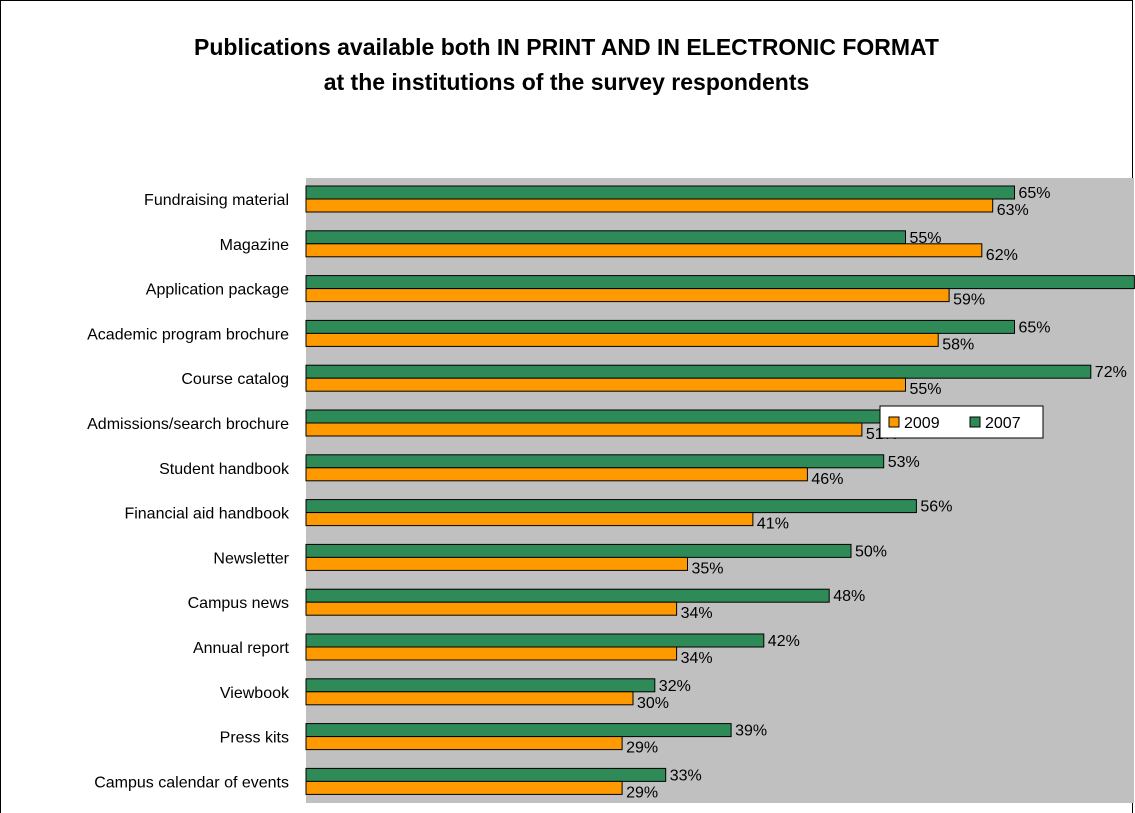 The height and width of the screenshot is (813, 1135). I want to click on value-label-2009-magazine: 62%, so click(1002, 255).